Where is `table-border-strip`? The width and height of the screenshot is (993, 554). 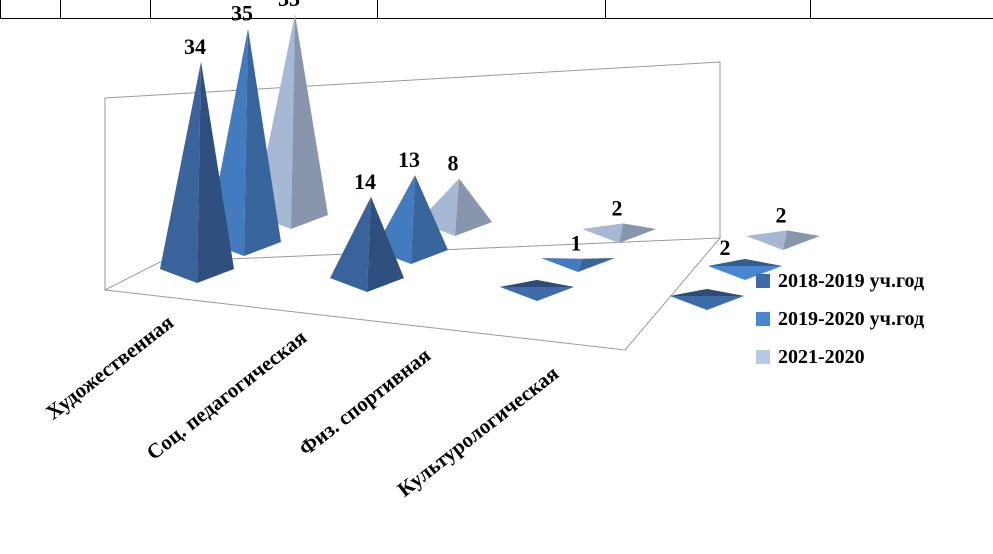 table-border-strip is located at coordinates (496, 9).